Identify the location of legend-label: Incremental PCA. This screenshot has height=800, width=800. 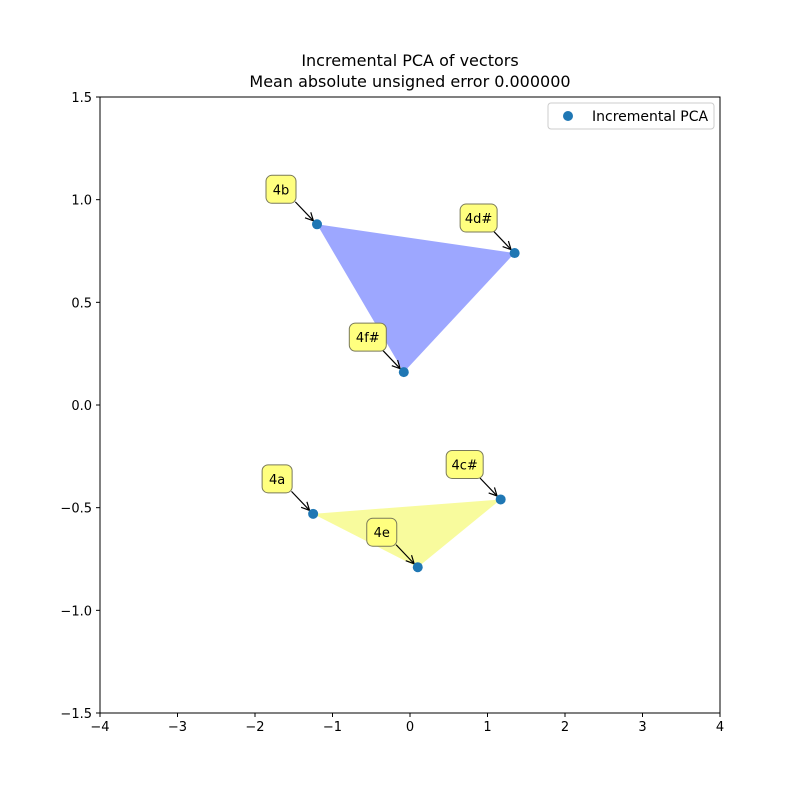
(650, 117).